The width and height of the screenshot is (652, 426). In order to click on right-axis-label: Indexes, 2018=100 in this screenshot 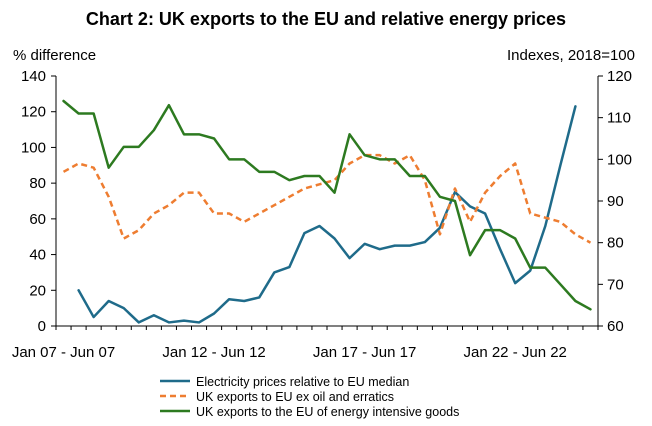, I will do `click(571, 55)`.